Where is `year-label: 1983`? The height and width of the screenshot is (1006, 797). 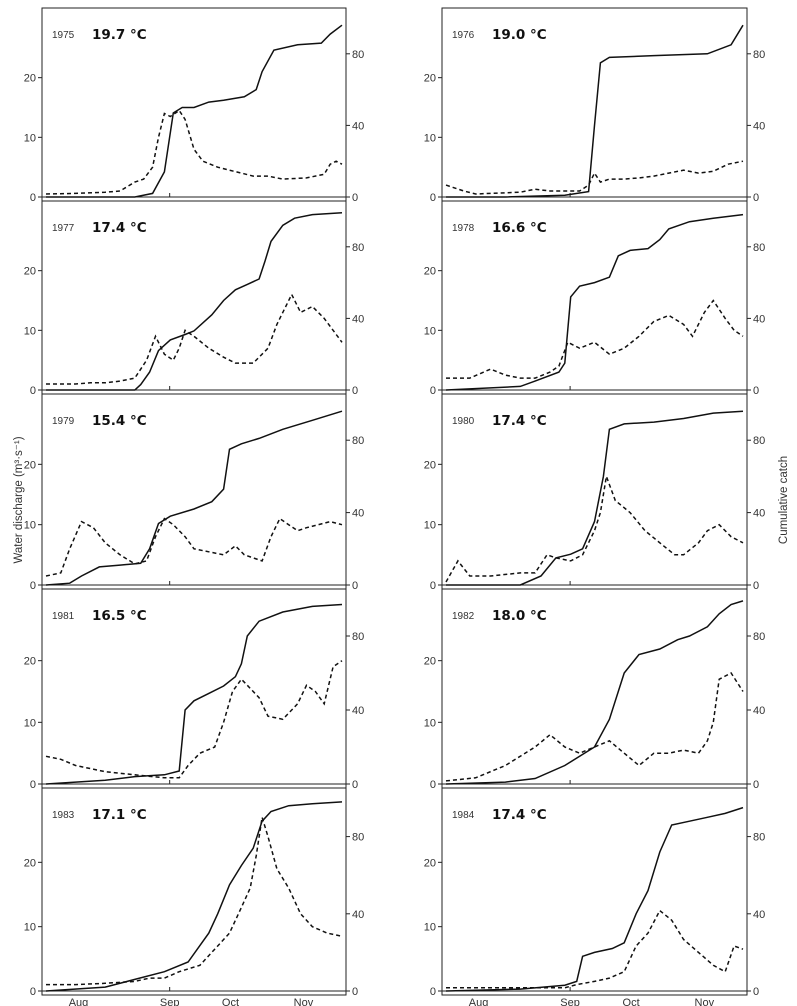 year-label: 1983 is located at coordinates (63, 815).